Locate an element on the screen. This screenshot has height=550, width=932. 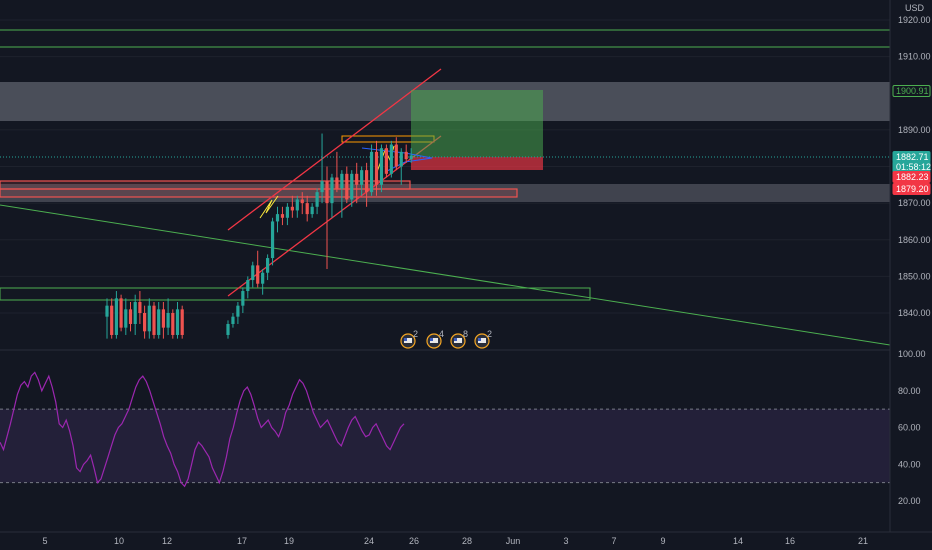
time-label: Jun is located at coordinates (513, 541).